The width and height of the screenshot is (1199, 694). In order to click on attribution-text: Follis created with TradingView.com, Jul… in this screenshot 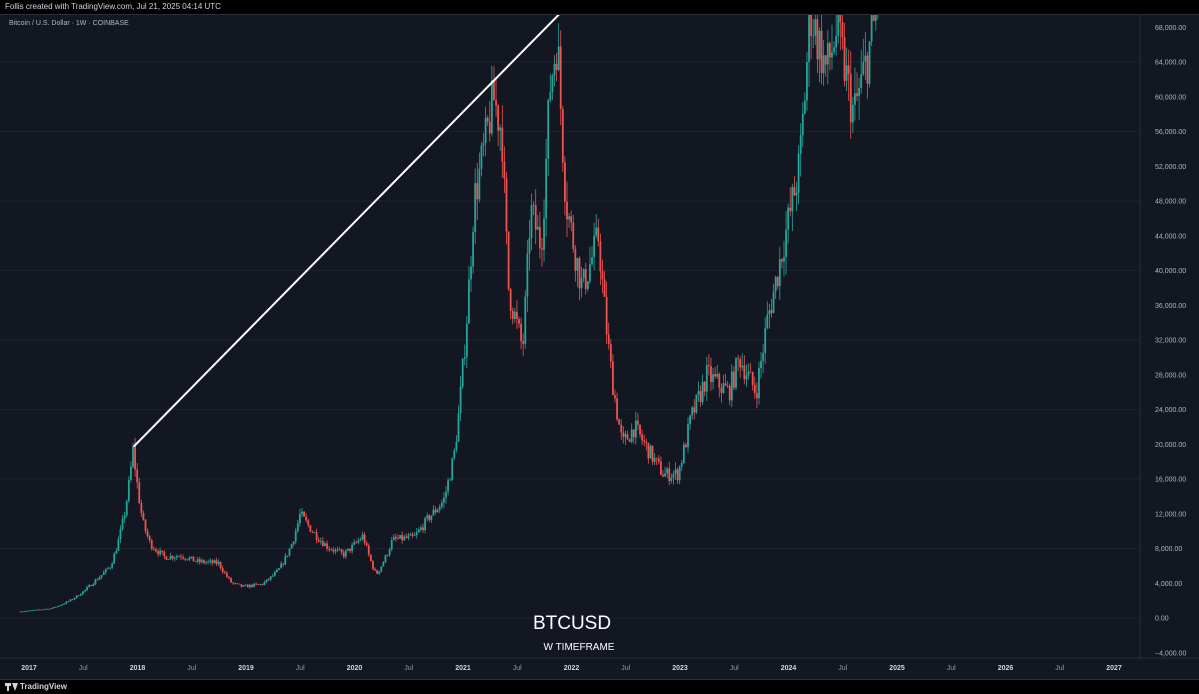, I will do `click(113, 6)`.